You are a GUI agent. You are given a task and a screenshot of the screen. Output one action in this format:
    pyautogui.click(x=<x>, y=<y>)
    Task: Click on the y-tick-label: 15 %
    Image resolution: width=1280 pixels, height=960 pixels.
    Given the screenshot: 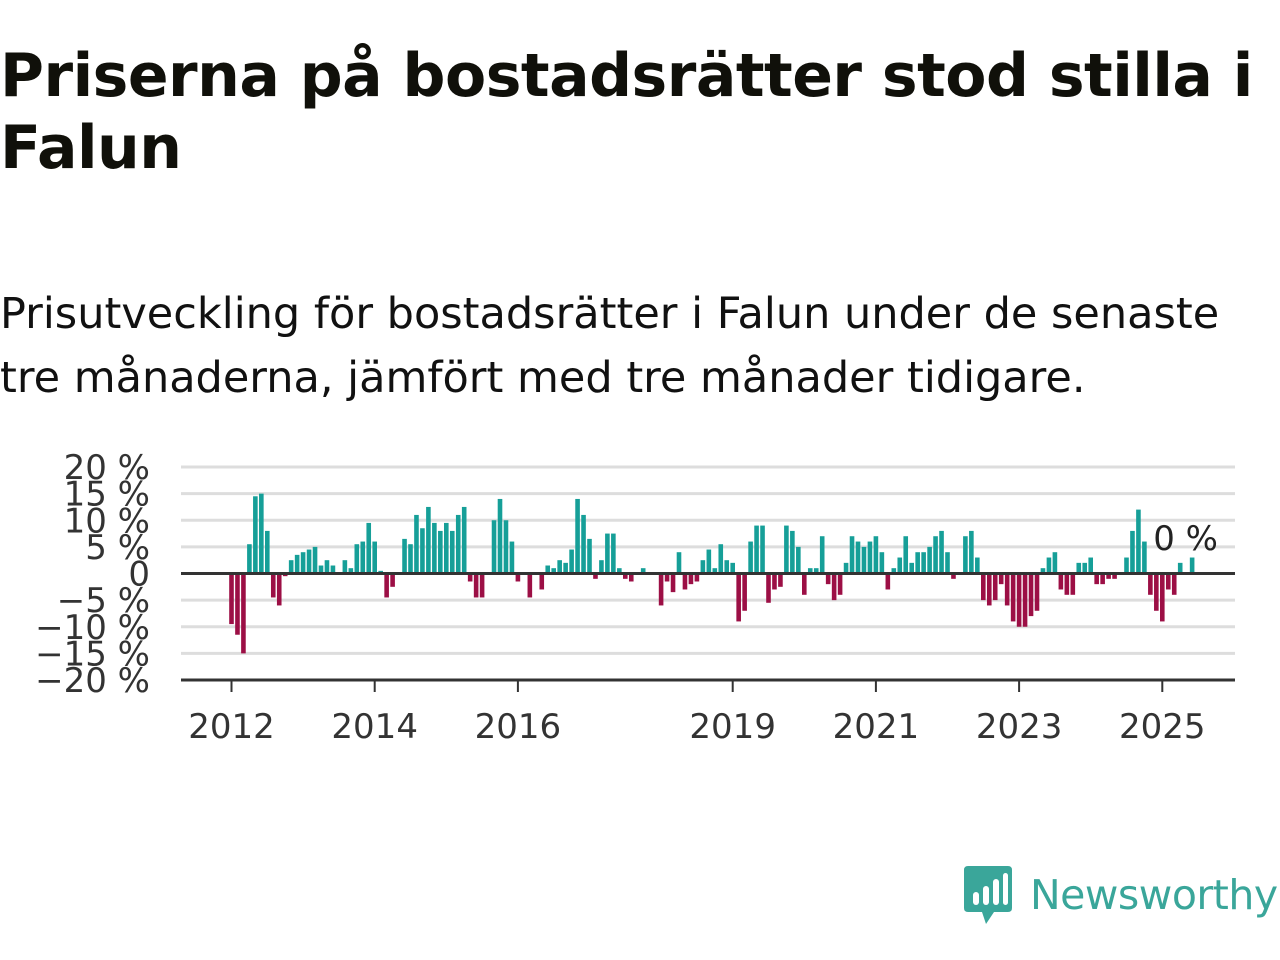 What is the action you would take?
    pyautogui.click(x=107, y=495)
    